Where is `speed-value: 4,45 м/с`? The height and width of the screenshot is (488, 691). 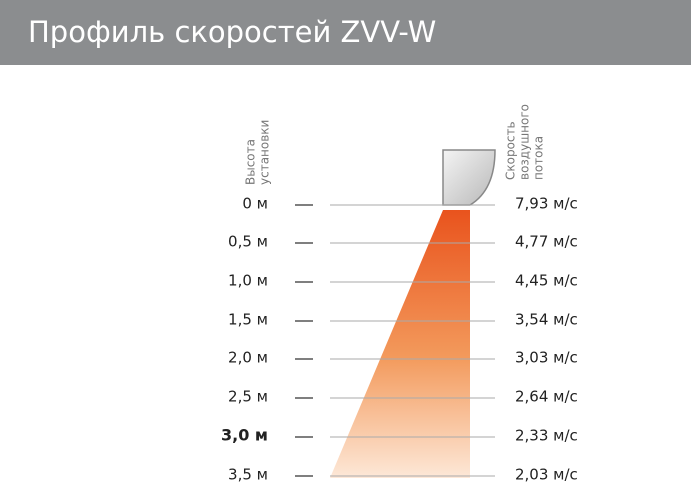 speed-value: 4,45 м/с is located at coordinates (546, 281).